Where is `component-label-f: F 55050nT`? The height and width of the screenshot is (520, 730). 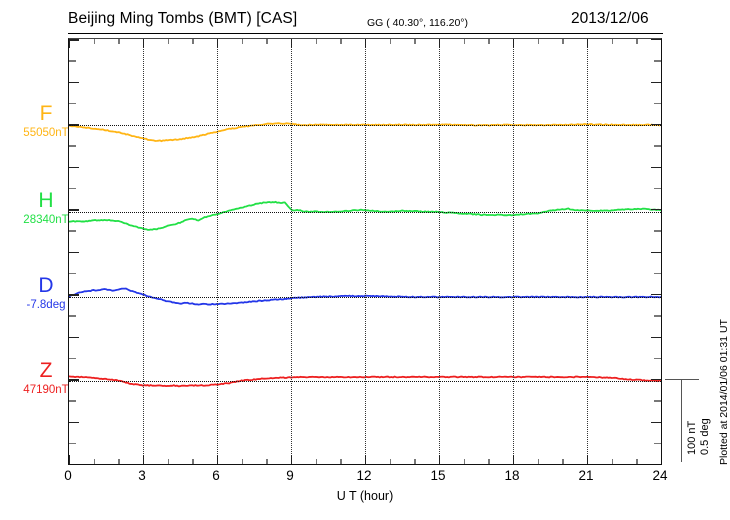
component-label-f: F 55050nT is located at coordinates (46, 121).